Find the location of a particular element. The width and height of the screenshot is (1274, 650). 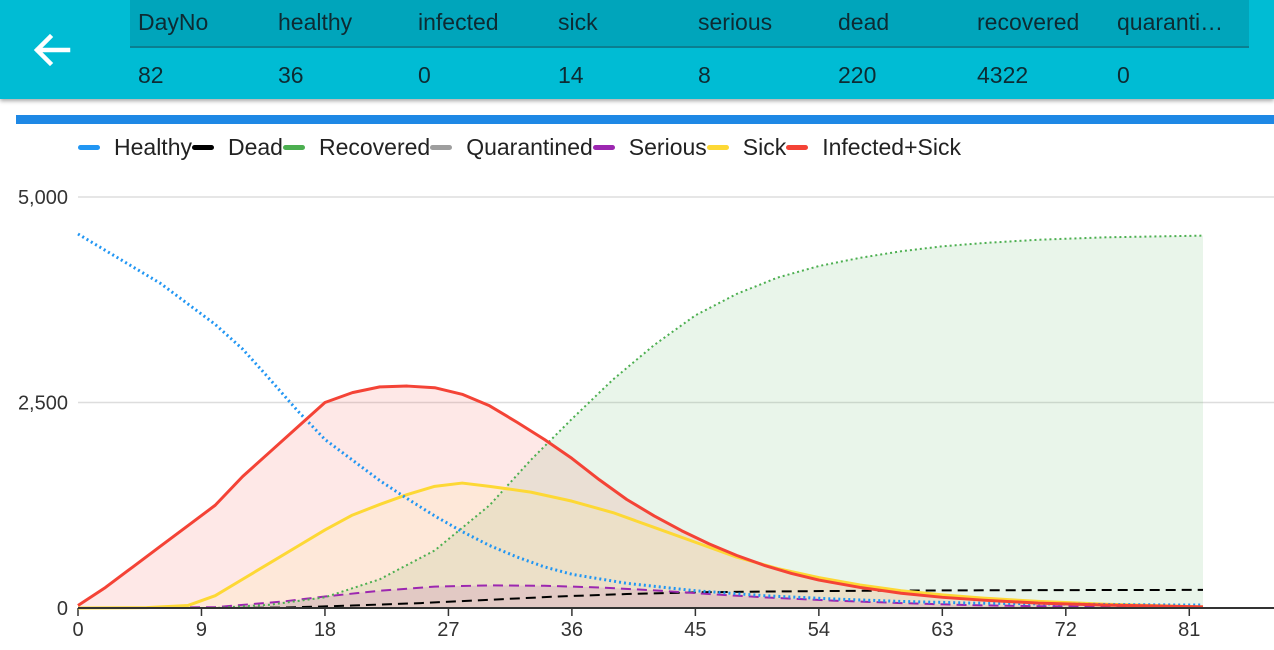

x-tick-label: 9 is located at coordinates (201, 630).